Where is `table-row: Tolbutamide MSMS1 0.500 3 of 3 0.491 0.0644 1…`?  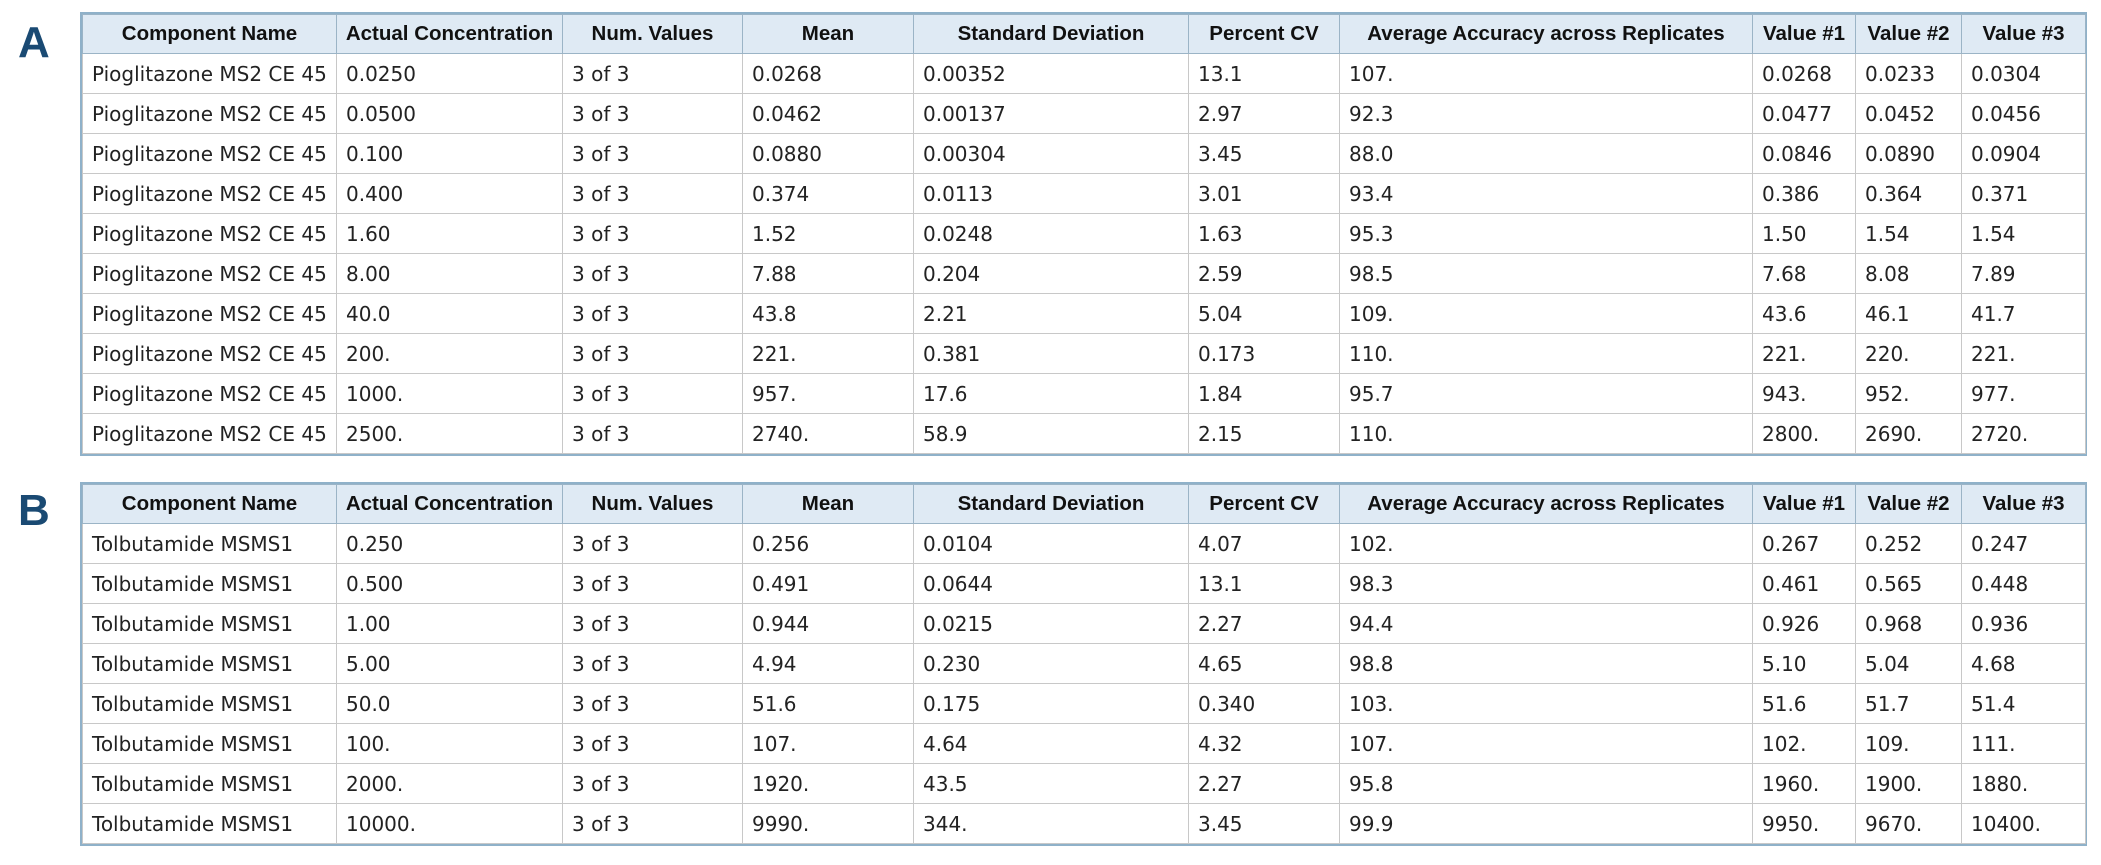
table-row: Tolbutamide MSMS1 0.500 3 of 3 0.491 0.0644 1… is located at coordinates (1084, 583).